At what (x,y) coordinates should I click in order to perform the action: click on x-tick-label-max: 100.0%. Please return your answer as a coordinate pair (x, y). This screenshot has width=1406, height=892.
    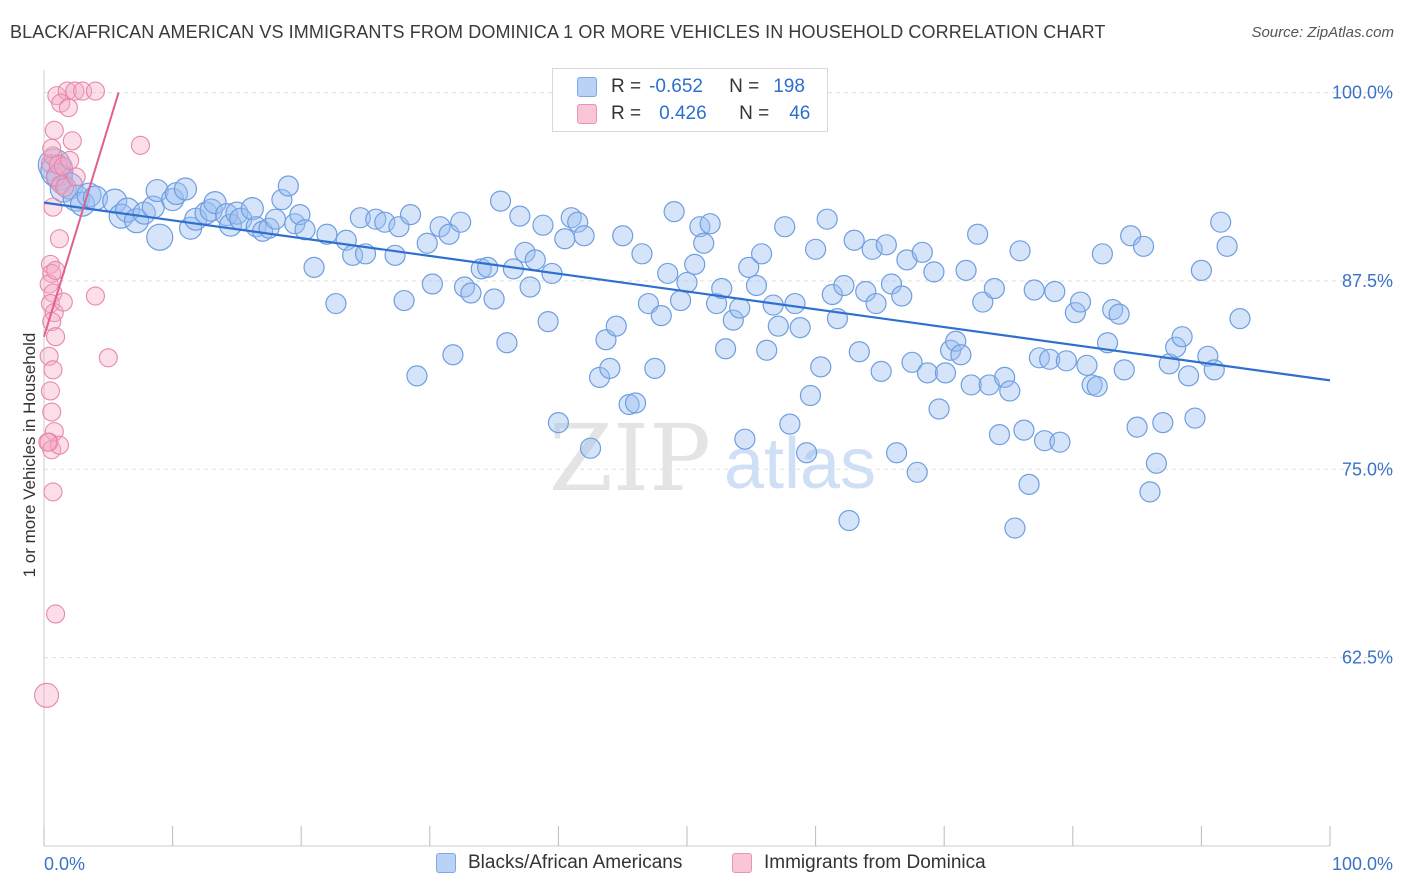
    Looking at the image, I should click on (1362, 864).